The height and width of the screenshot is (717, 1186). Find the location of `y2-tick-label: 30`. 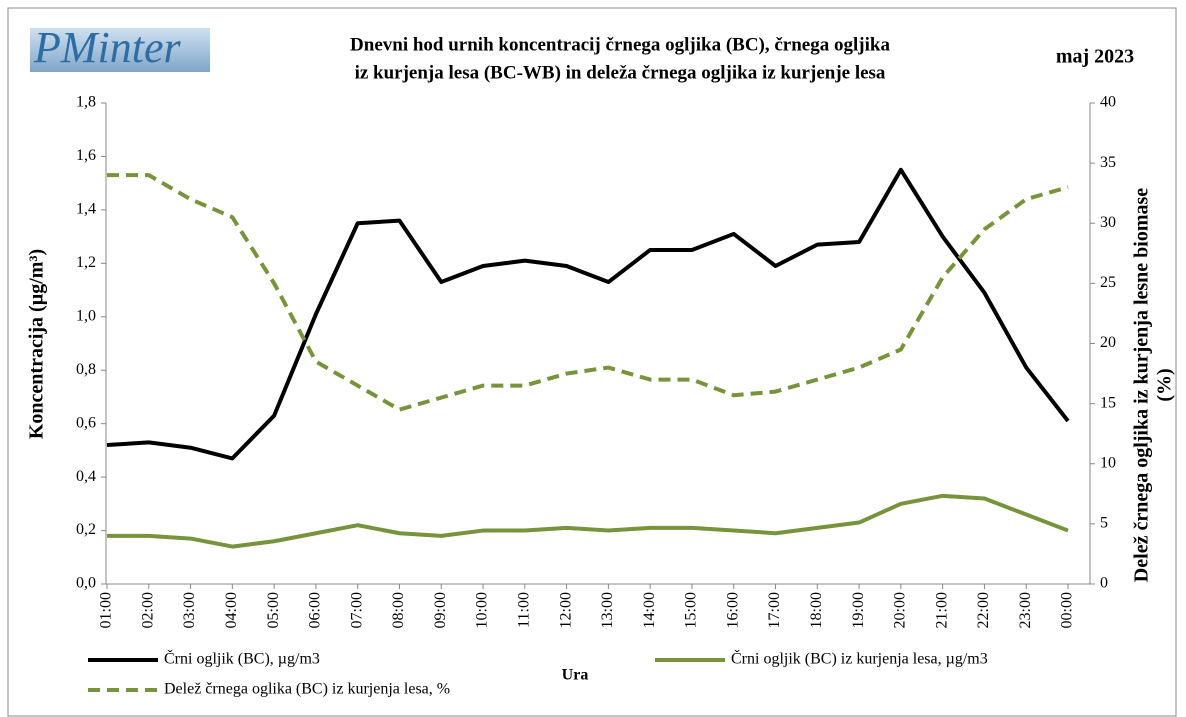

y2-tick-label: 30 is located at coordinates (1108, 222).